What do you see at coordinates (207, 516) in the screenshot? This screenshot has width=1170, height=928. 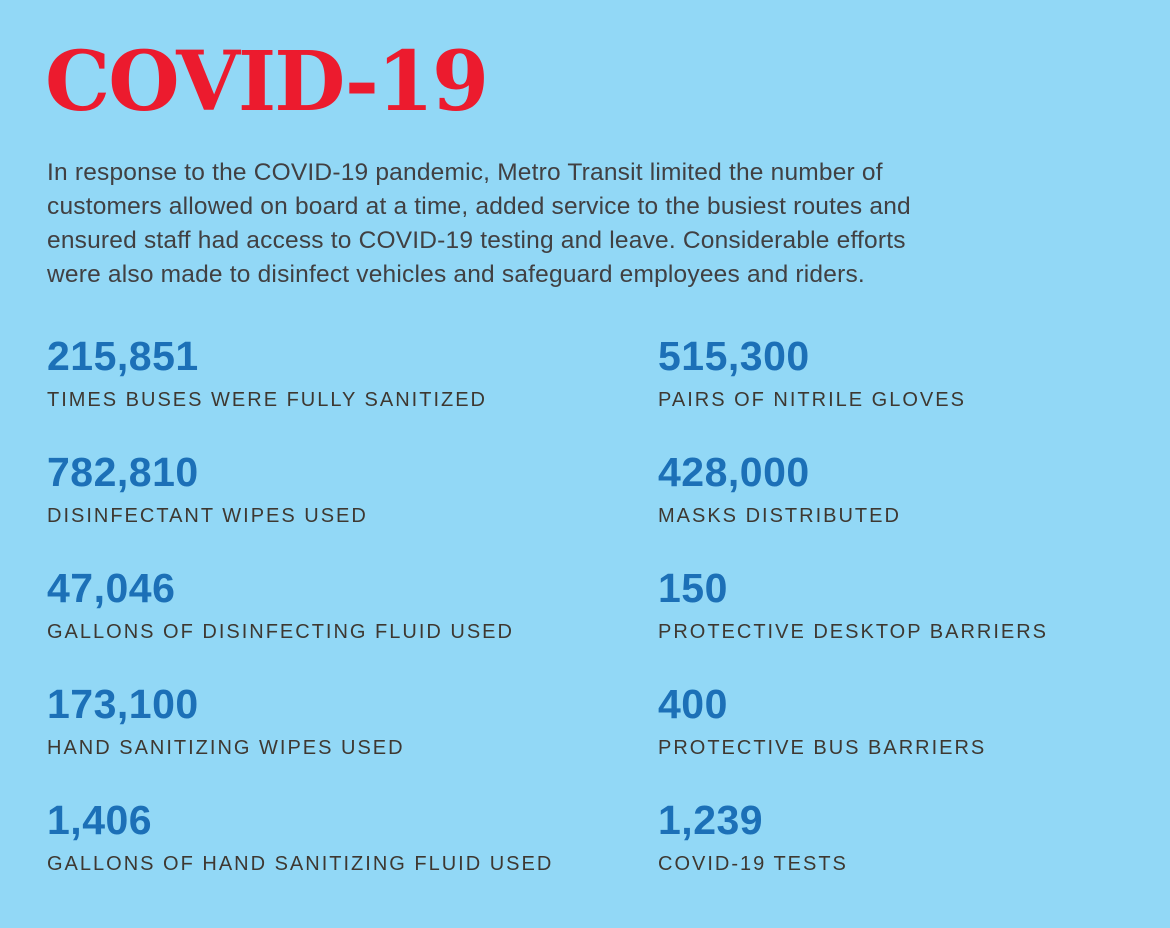 I see `stat-label: DISINFECTANT WIPES USED` at bounding box center [207, 516].